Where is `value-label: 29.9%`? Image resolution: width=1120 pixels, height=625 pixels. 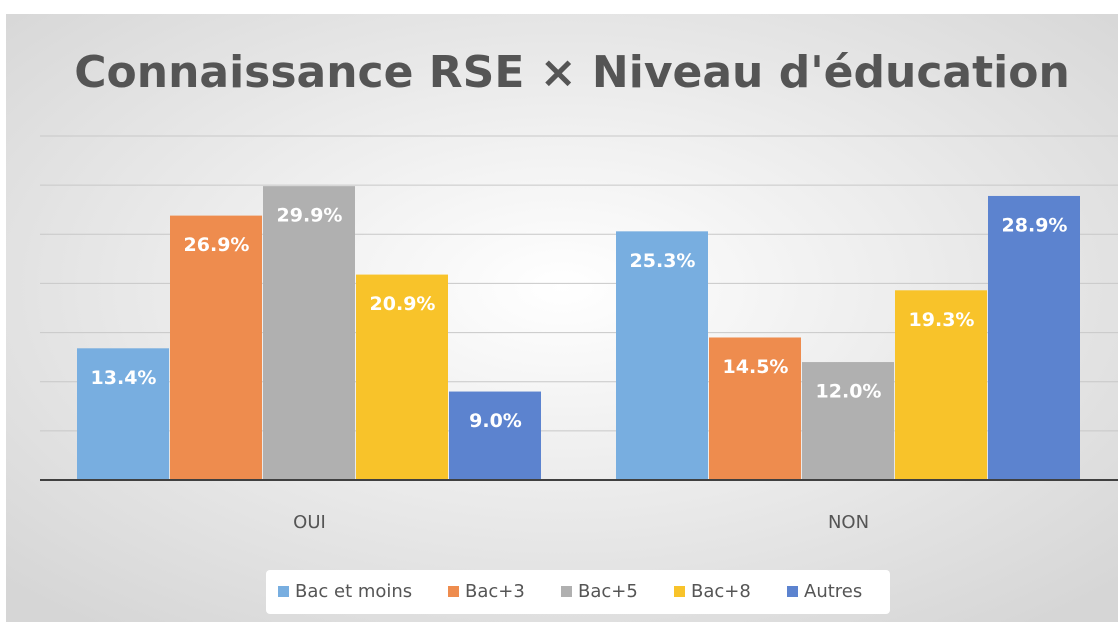
value-label: 29.9% is located at coordinates (310, 216).